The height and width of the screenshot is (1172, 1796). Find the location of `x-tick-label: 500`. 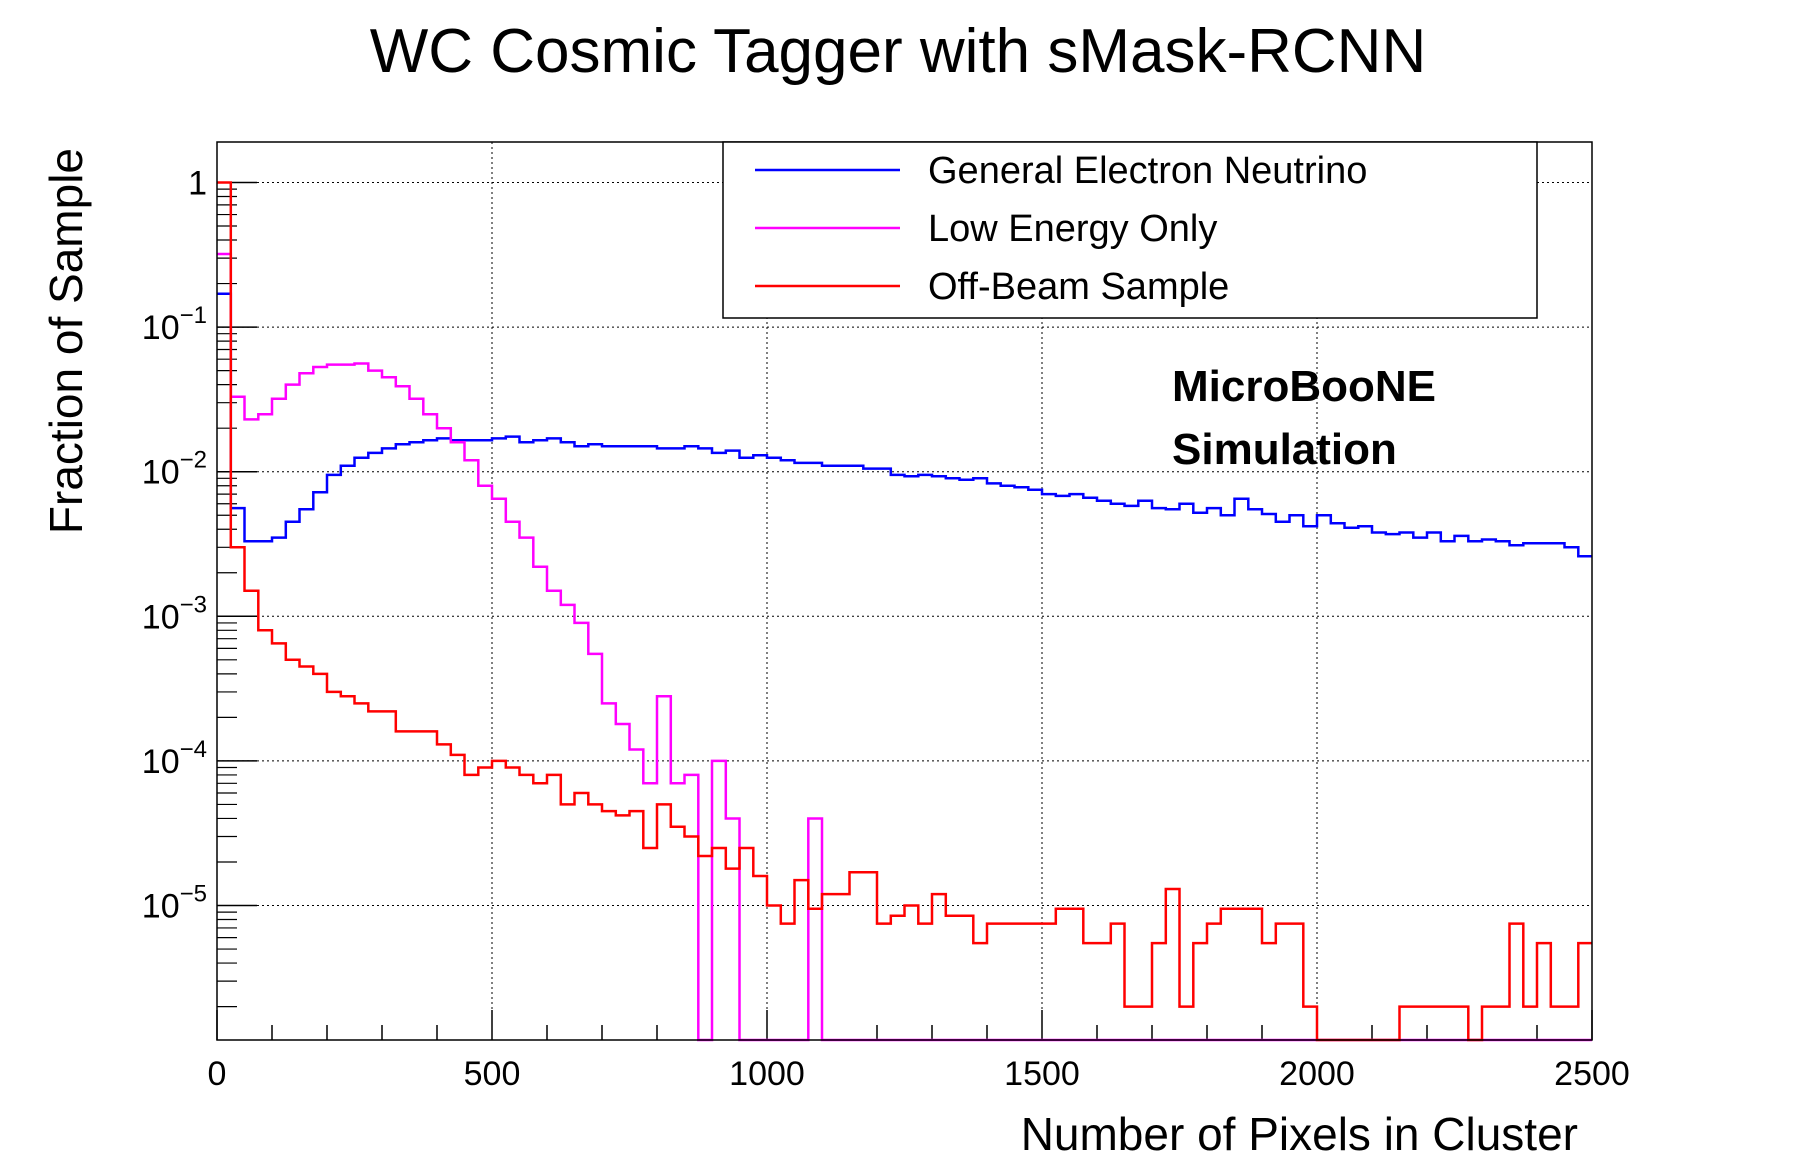

x-tick-label: 500 is located at coordinates (492, 1074).